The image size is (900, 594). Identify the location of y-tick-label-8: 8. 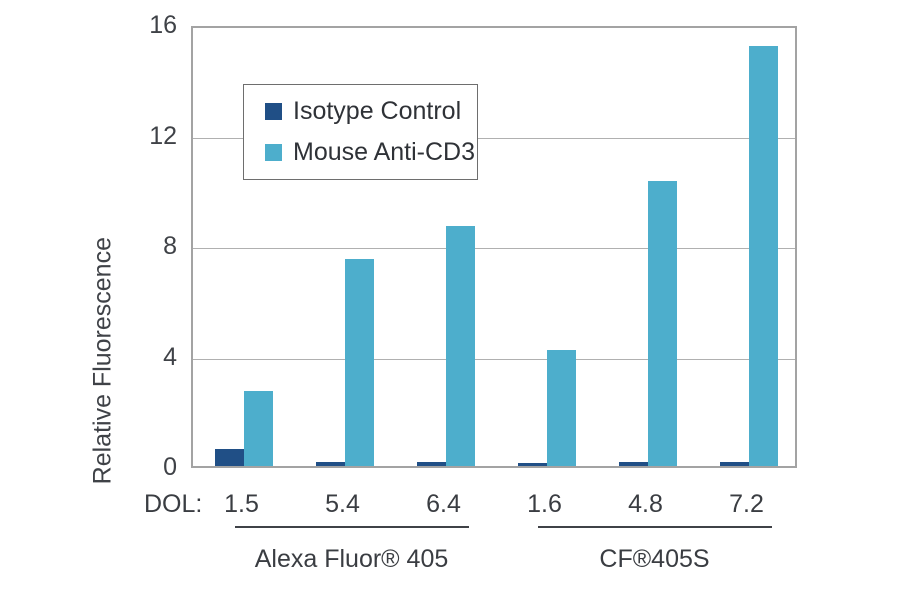
(170, 246).